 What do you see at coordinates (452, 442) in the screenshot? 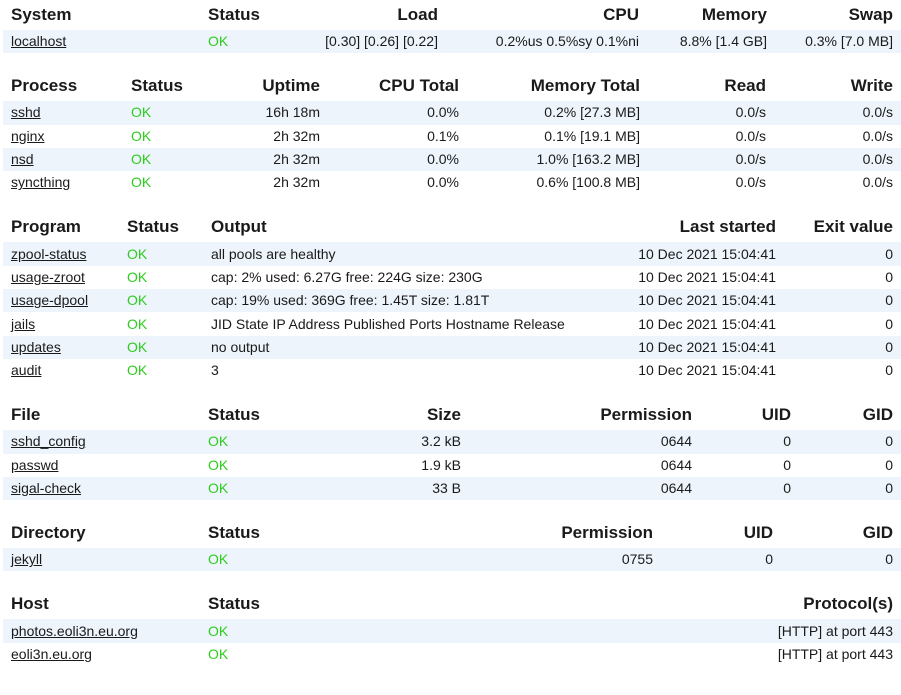
I see `table-row: sshd_config OK 3.2 kB 0644 0 0` at bounding box center [452, 442].